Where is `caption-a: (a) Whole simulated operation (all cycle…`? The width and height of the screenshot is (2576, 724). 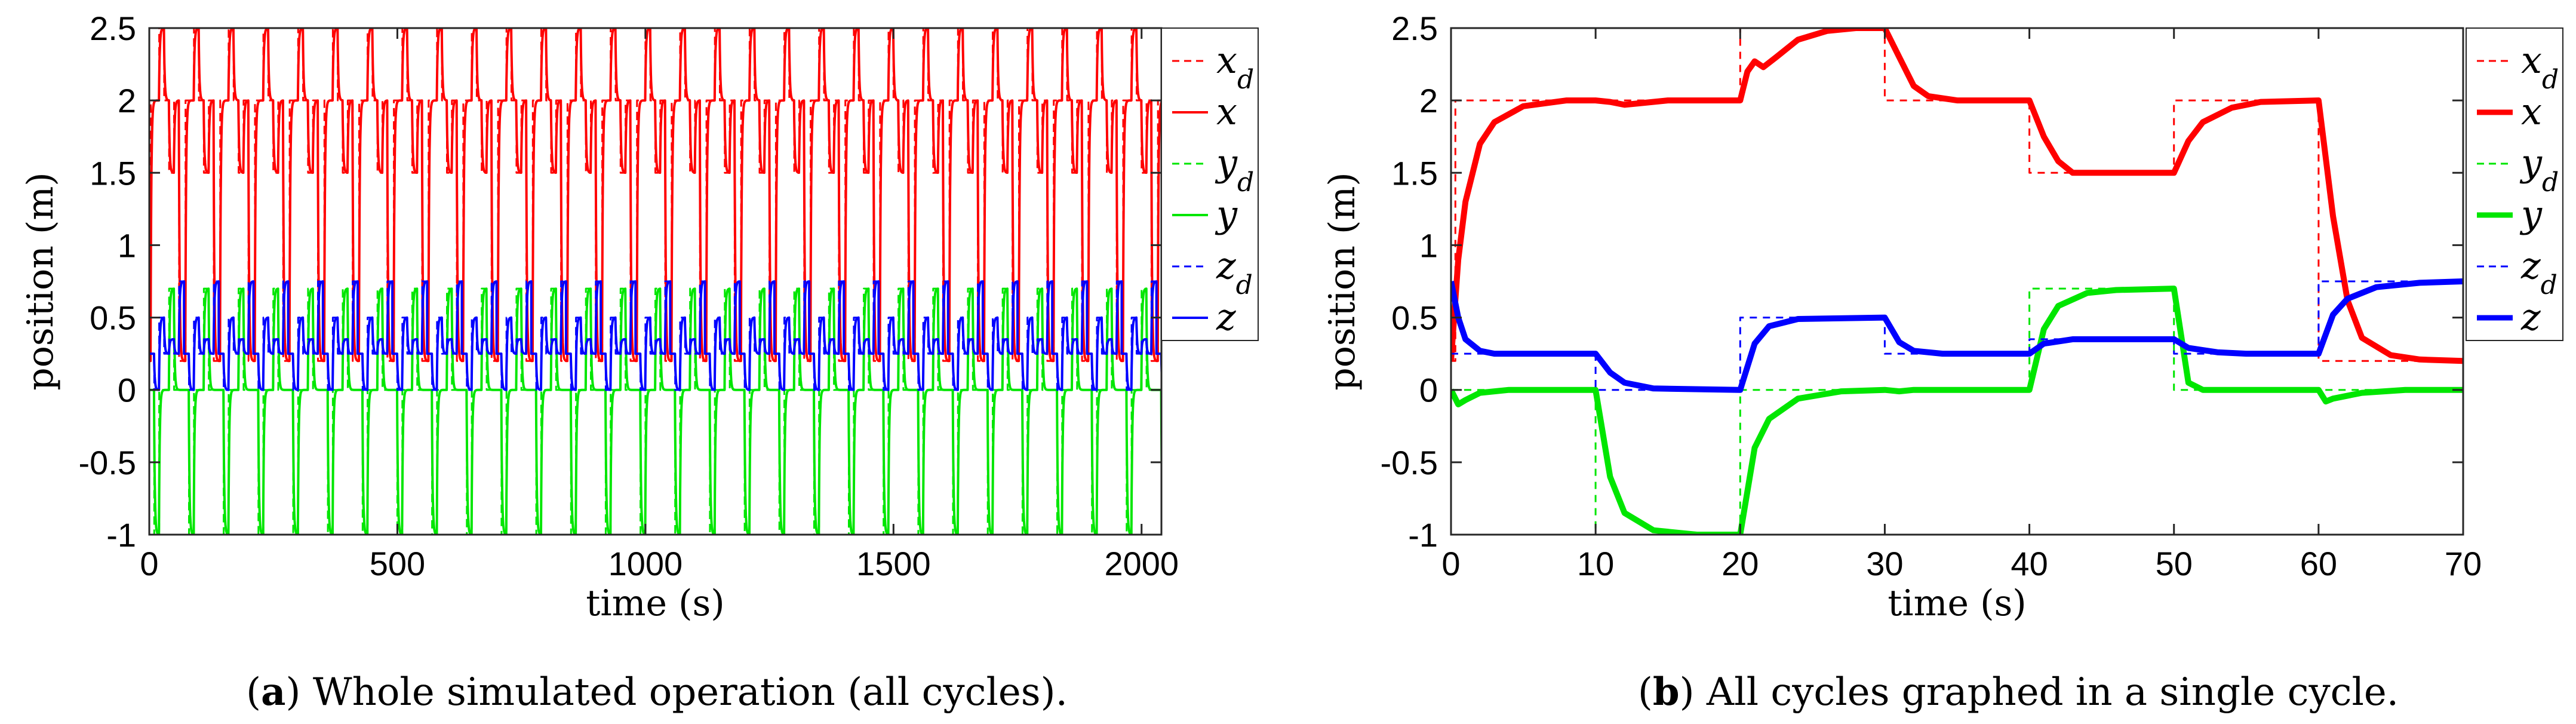 caption-a: (a) Whole simulated operation (all cycle… is located at coordinates (657, 692).